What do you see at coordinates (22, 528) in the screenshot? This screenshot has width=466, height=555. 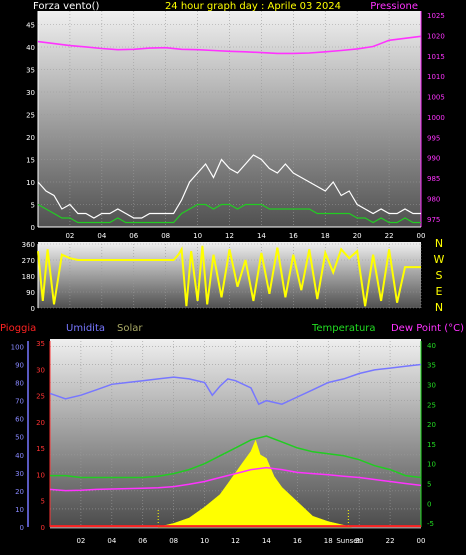 I see `p3-humidity-tick-label: 0` at bounding box center [22, 528].